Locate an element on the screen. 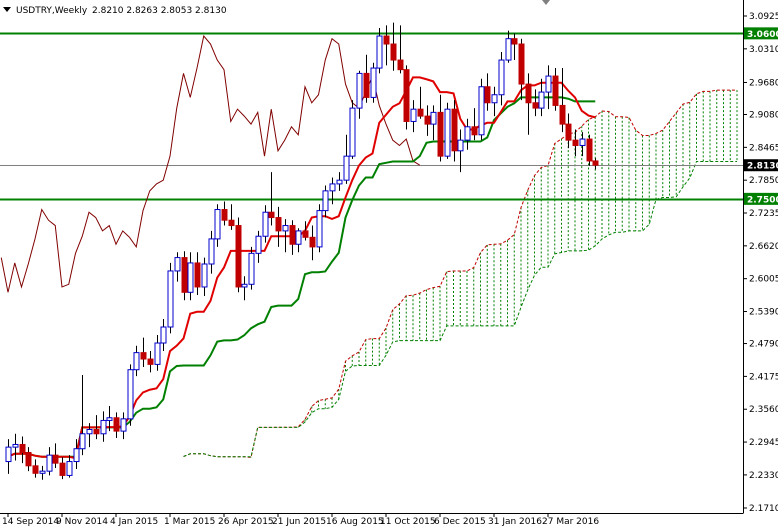 The width and height of the screenshot is (778, 529). y-tick-label: 2.9680 is located at coordinates (763, 83).